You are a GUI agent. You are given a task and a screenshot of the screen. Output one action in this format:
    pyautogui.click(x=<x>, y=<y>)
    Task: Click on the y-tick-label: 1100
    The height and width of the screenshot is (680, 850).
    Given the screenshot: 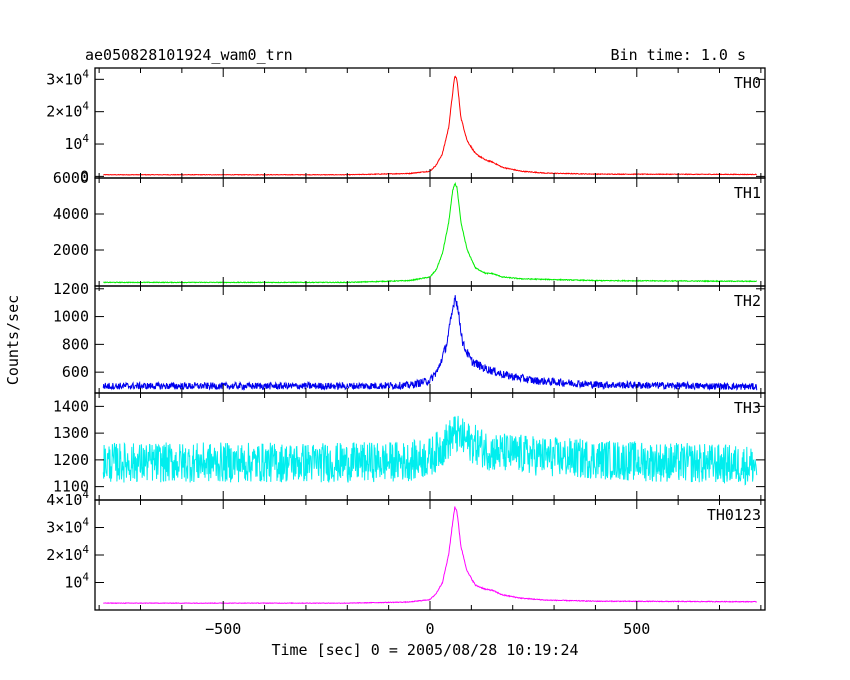 What is the action you would take?
    pyautogui.click(x=71, y=487)
    